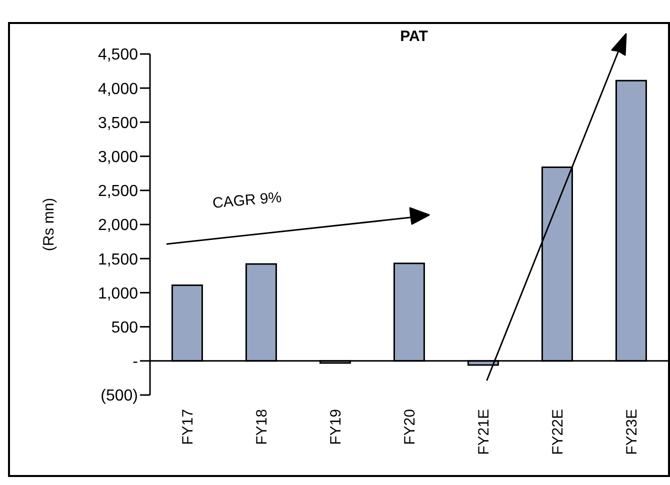 This screenshot has height=485, width=670. I want to click on y-tick-label: 1,500, so click(118, 259).